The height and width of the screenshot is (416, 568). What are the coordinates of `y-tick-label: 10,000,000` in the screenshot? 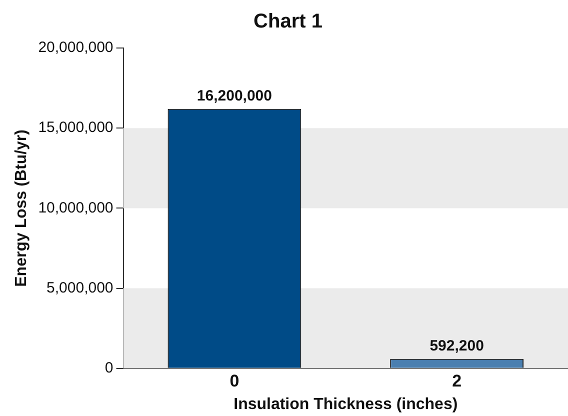 It's located at (76, 207).